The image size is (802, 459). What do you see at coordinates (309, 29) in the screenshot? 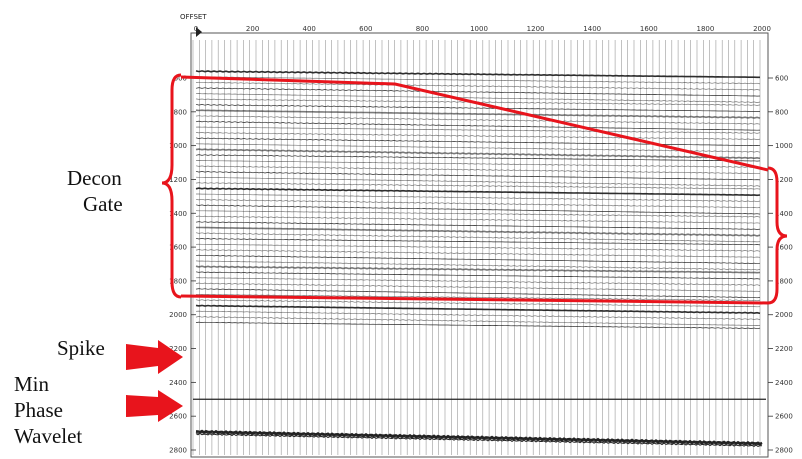
I see `offset-tick-label: 400` at bounding box center [309, 29].